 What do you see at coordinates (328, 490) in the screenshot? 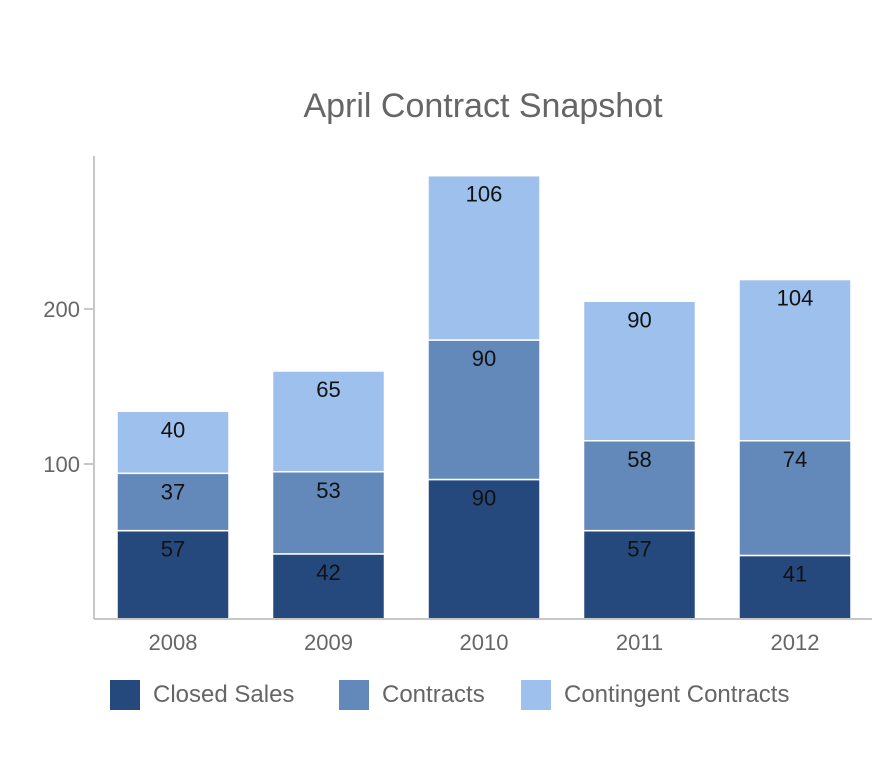
I see `data-label: 53` at bounding box center [328, 490].